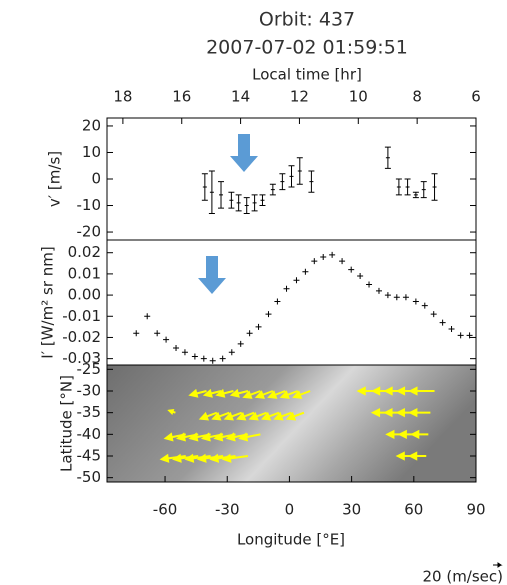 The image size is (507, 585). I want to click on subtitle: 2007-07-02 01:59:51, so click(307, 48).